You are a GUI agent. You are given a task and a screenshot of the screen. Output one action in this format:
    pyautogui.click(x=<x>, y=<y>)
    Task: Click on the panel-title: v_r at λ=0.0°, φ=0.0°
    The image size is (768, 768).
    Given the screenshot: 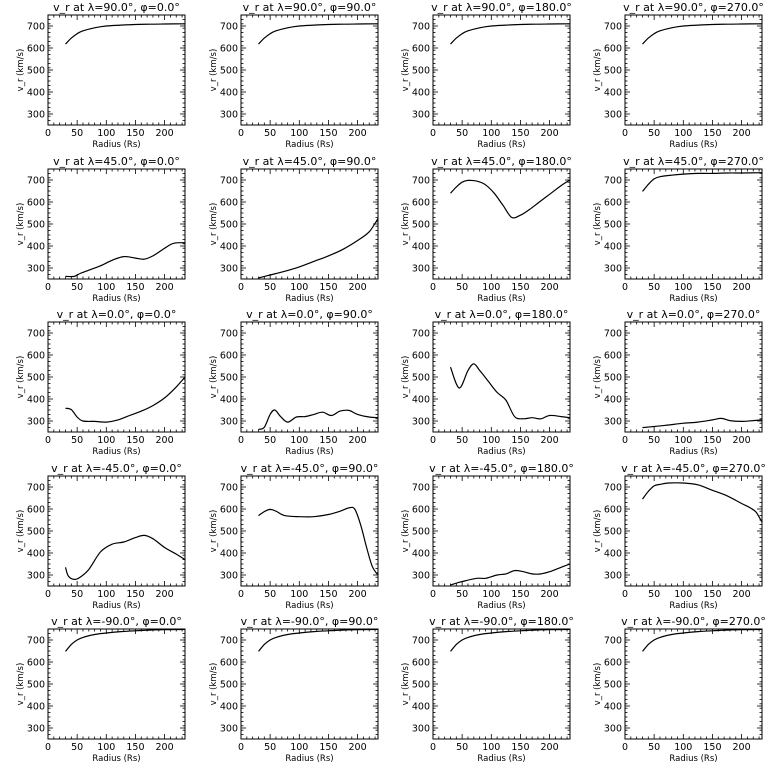 What is the action you would take?
    pyautogui.click(x=117, y=314)
    